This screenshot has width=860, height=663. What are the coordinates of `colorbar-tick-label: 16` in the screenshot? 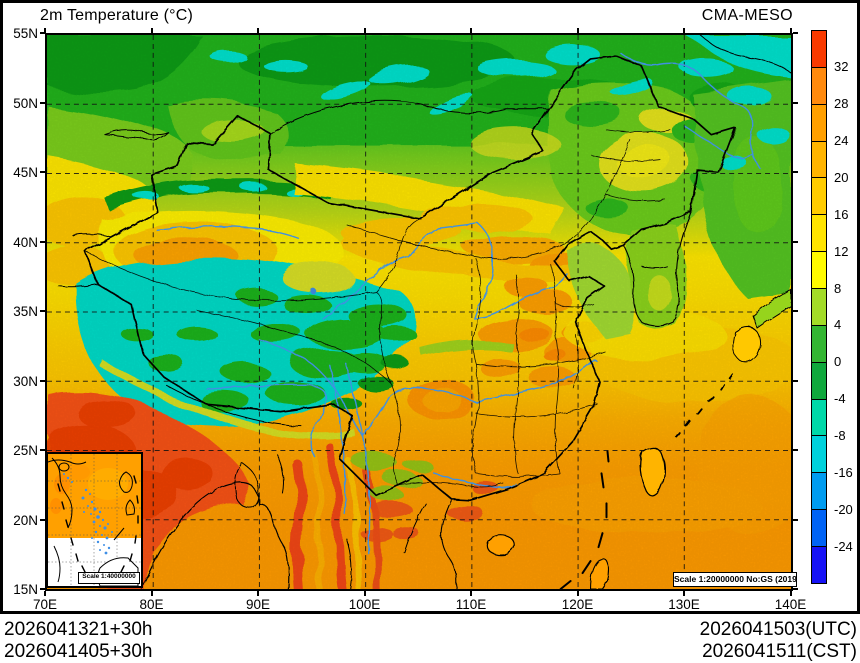 It's located at (841, 214).